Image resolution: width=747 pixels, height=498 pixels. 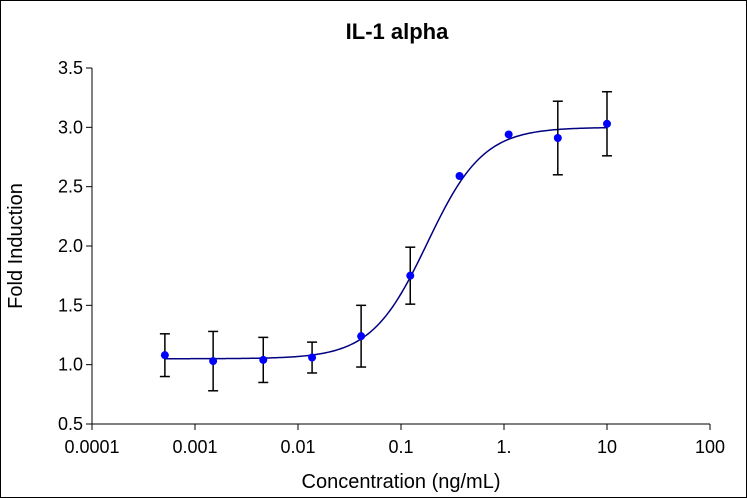 I want to click on y-axis-ticks: 0.5 1.0 1.5 2.0 2.5 3.0 3.5, so click(x=75, y=246).